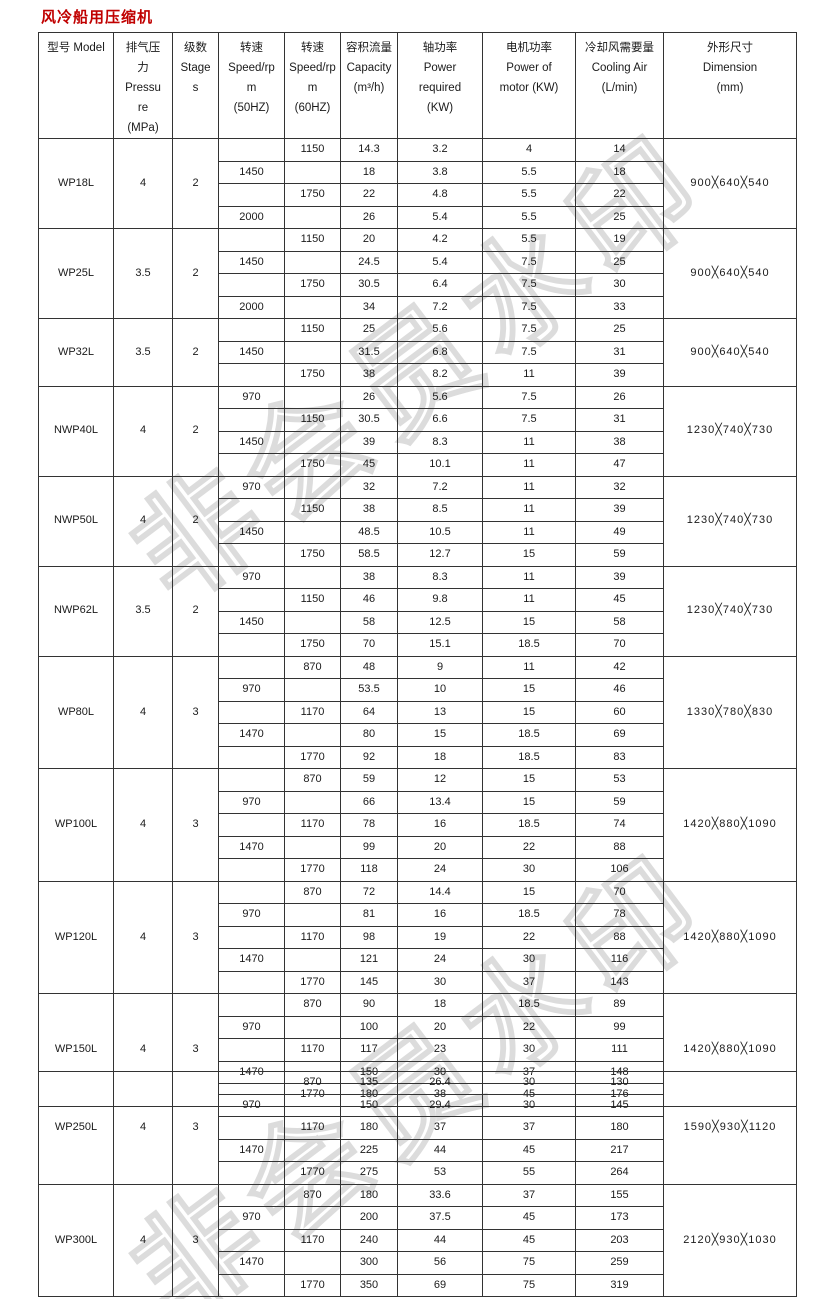 The height and width of the screenshot is (1299, 830). Describe the element at coordinates (730, 85) in the screenshot. I see `header-cell-9: 外形尺寸 Dimension (mm)` at that location.